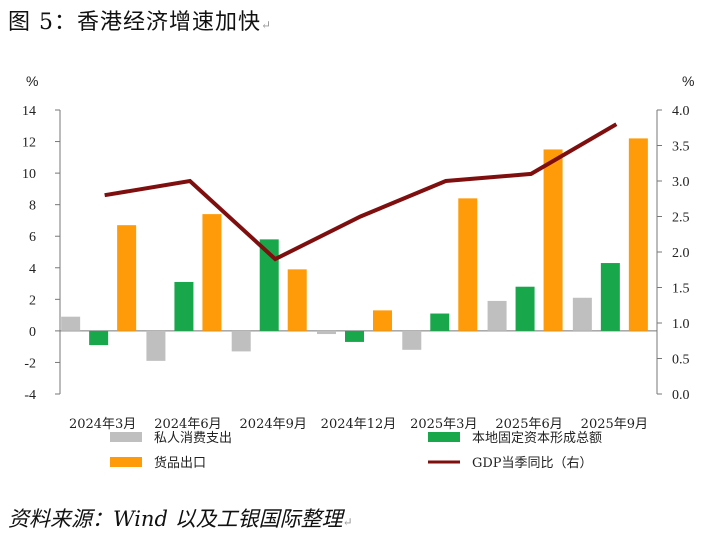 The image size is (708, 541). What do you see at coordinates (681, 111) in the screenshot?
I see `right-tick-label: 4.0` at bounding box center [681, 111].